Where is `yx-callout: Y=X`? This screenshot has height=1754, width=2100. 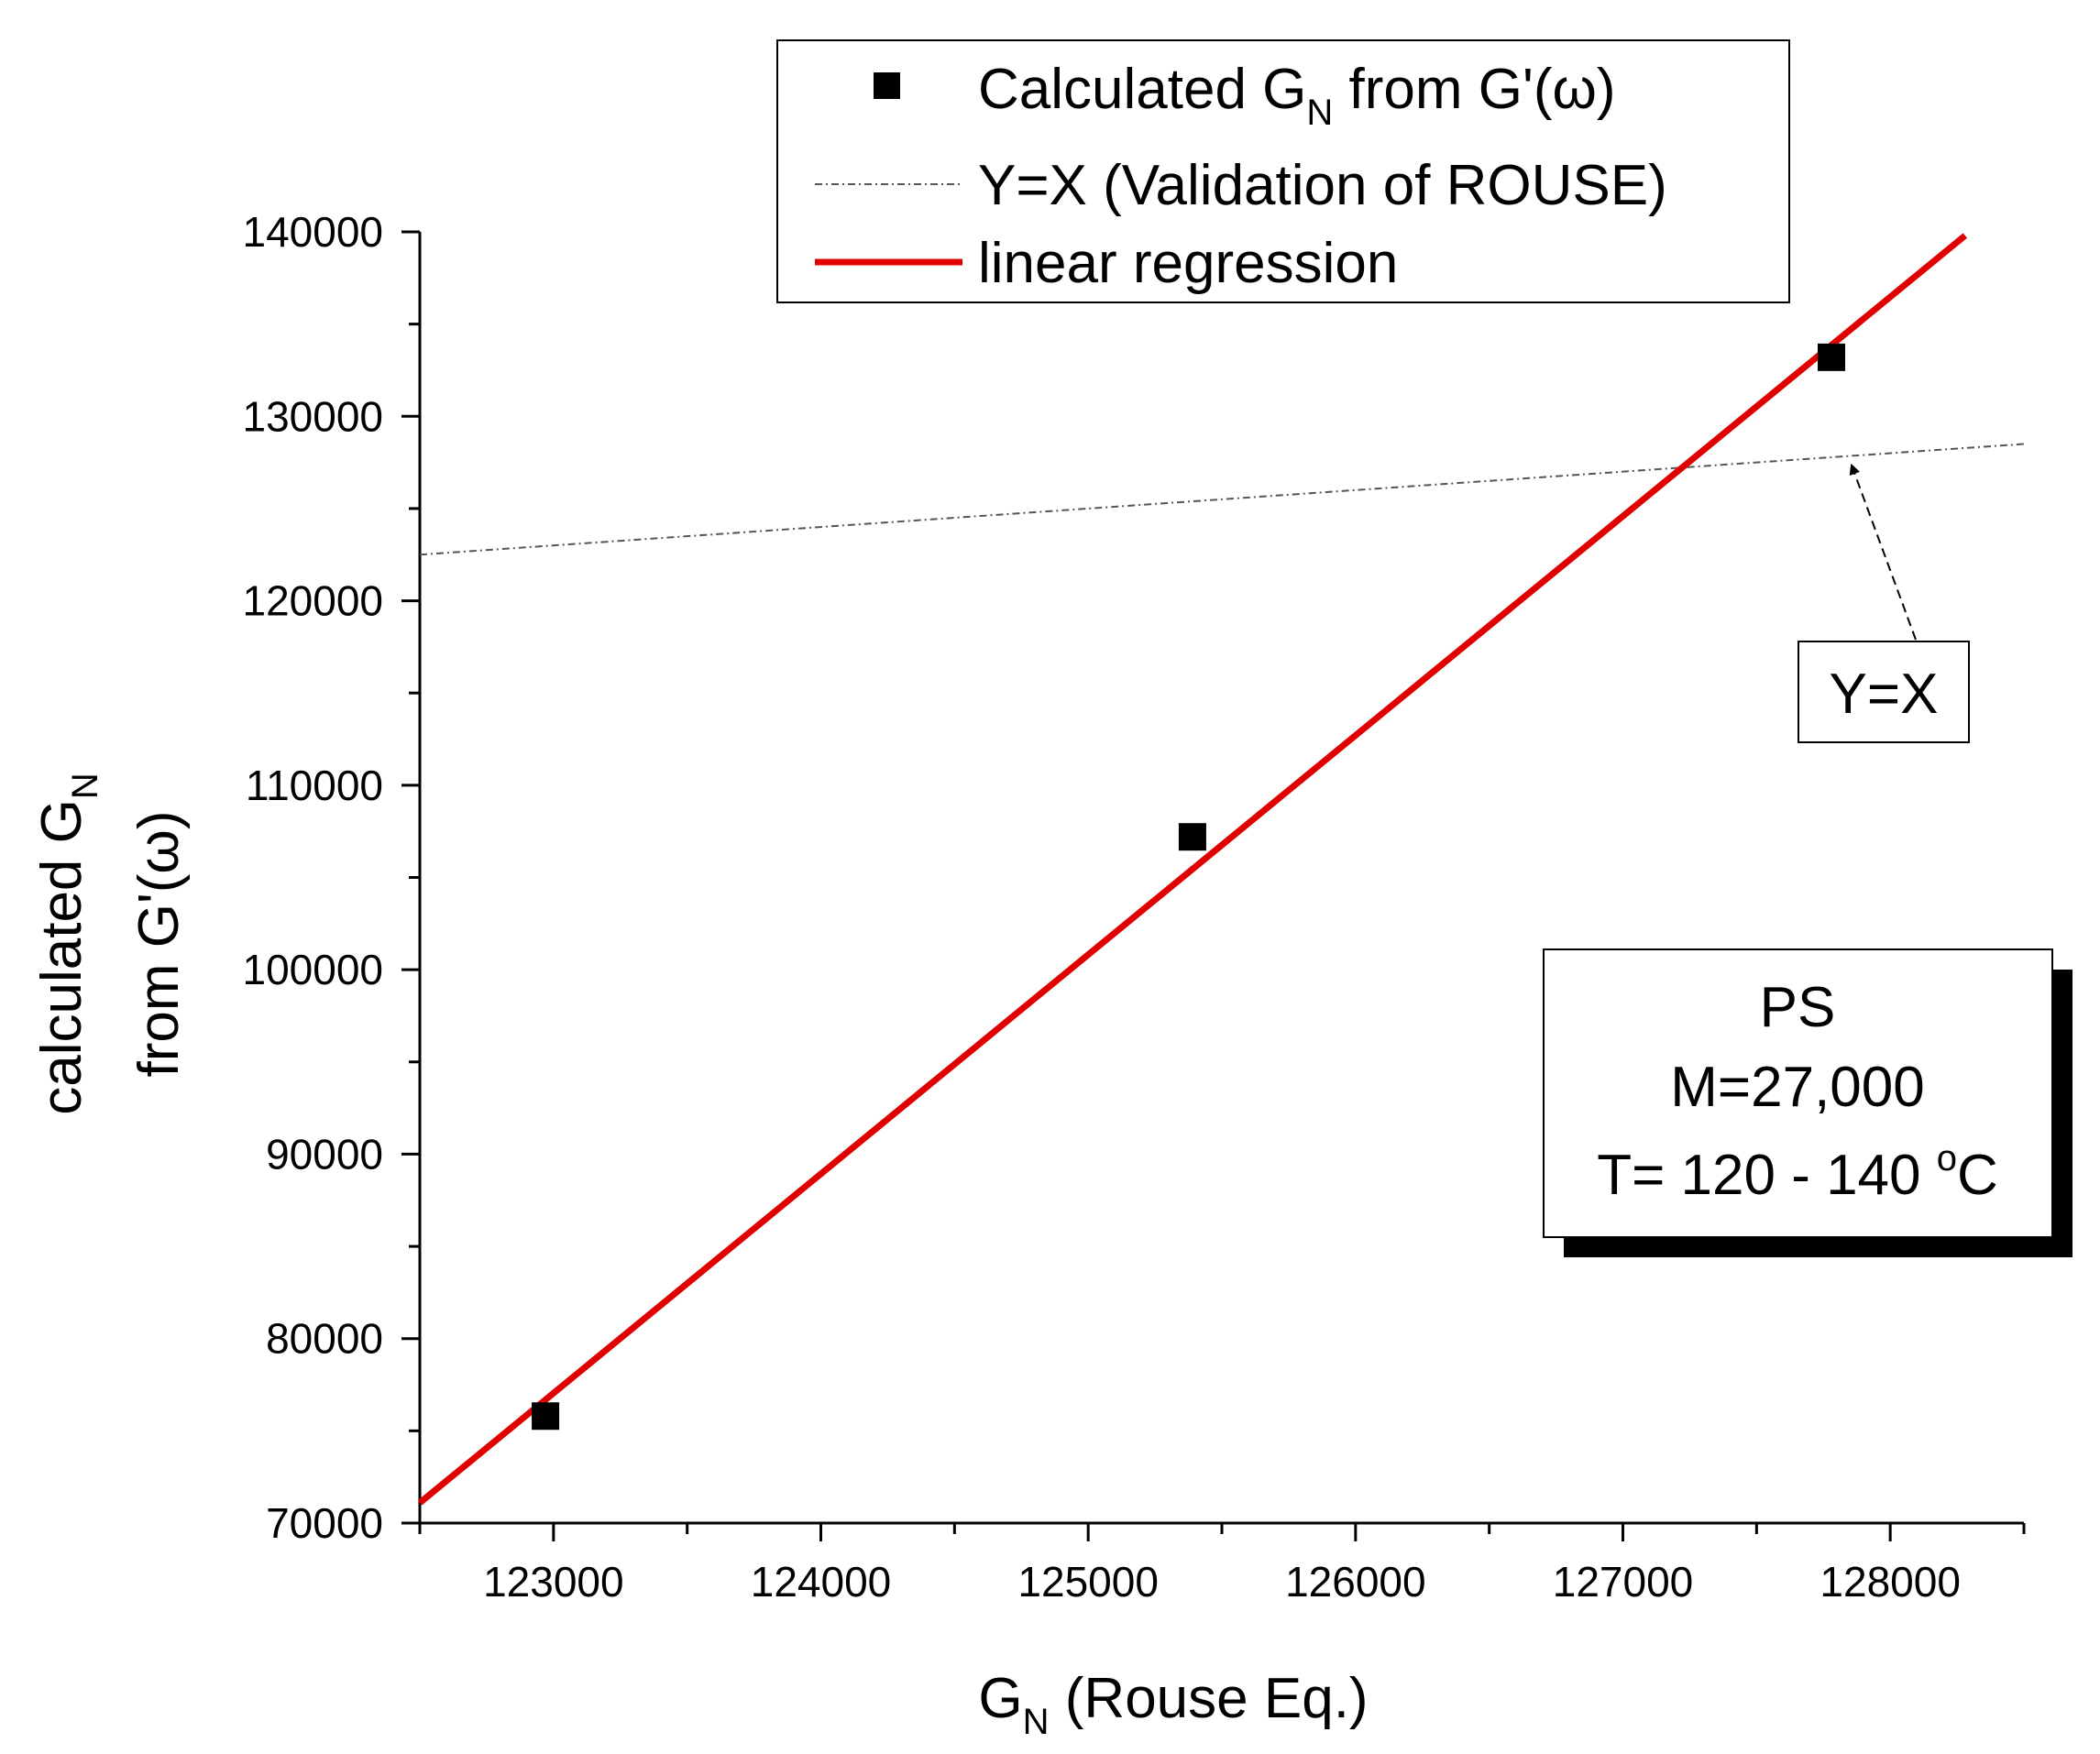 yx-callout: Y=X is located at coordinates (1884, 603).